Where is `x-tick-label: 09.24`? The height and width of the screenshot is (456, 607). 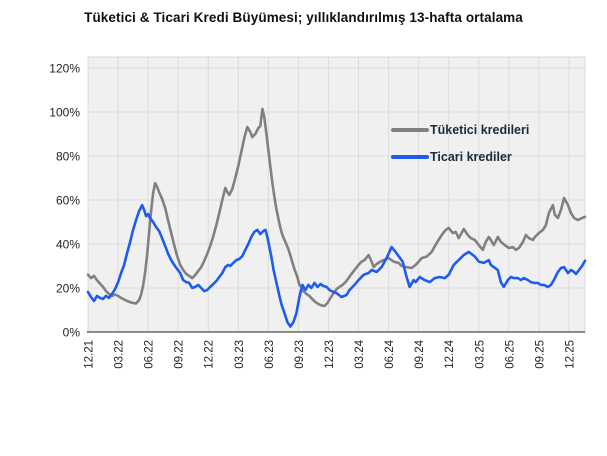
x-tick-label: 09.24 is located at coordinates (420, 353).